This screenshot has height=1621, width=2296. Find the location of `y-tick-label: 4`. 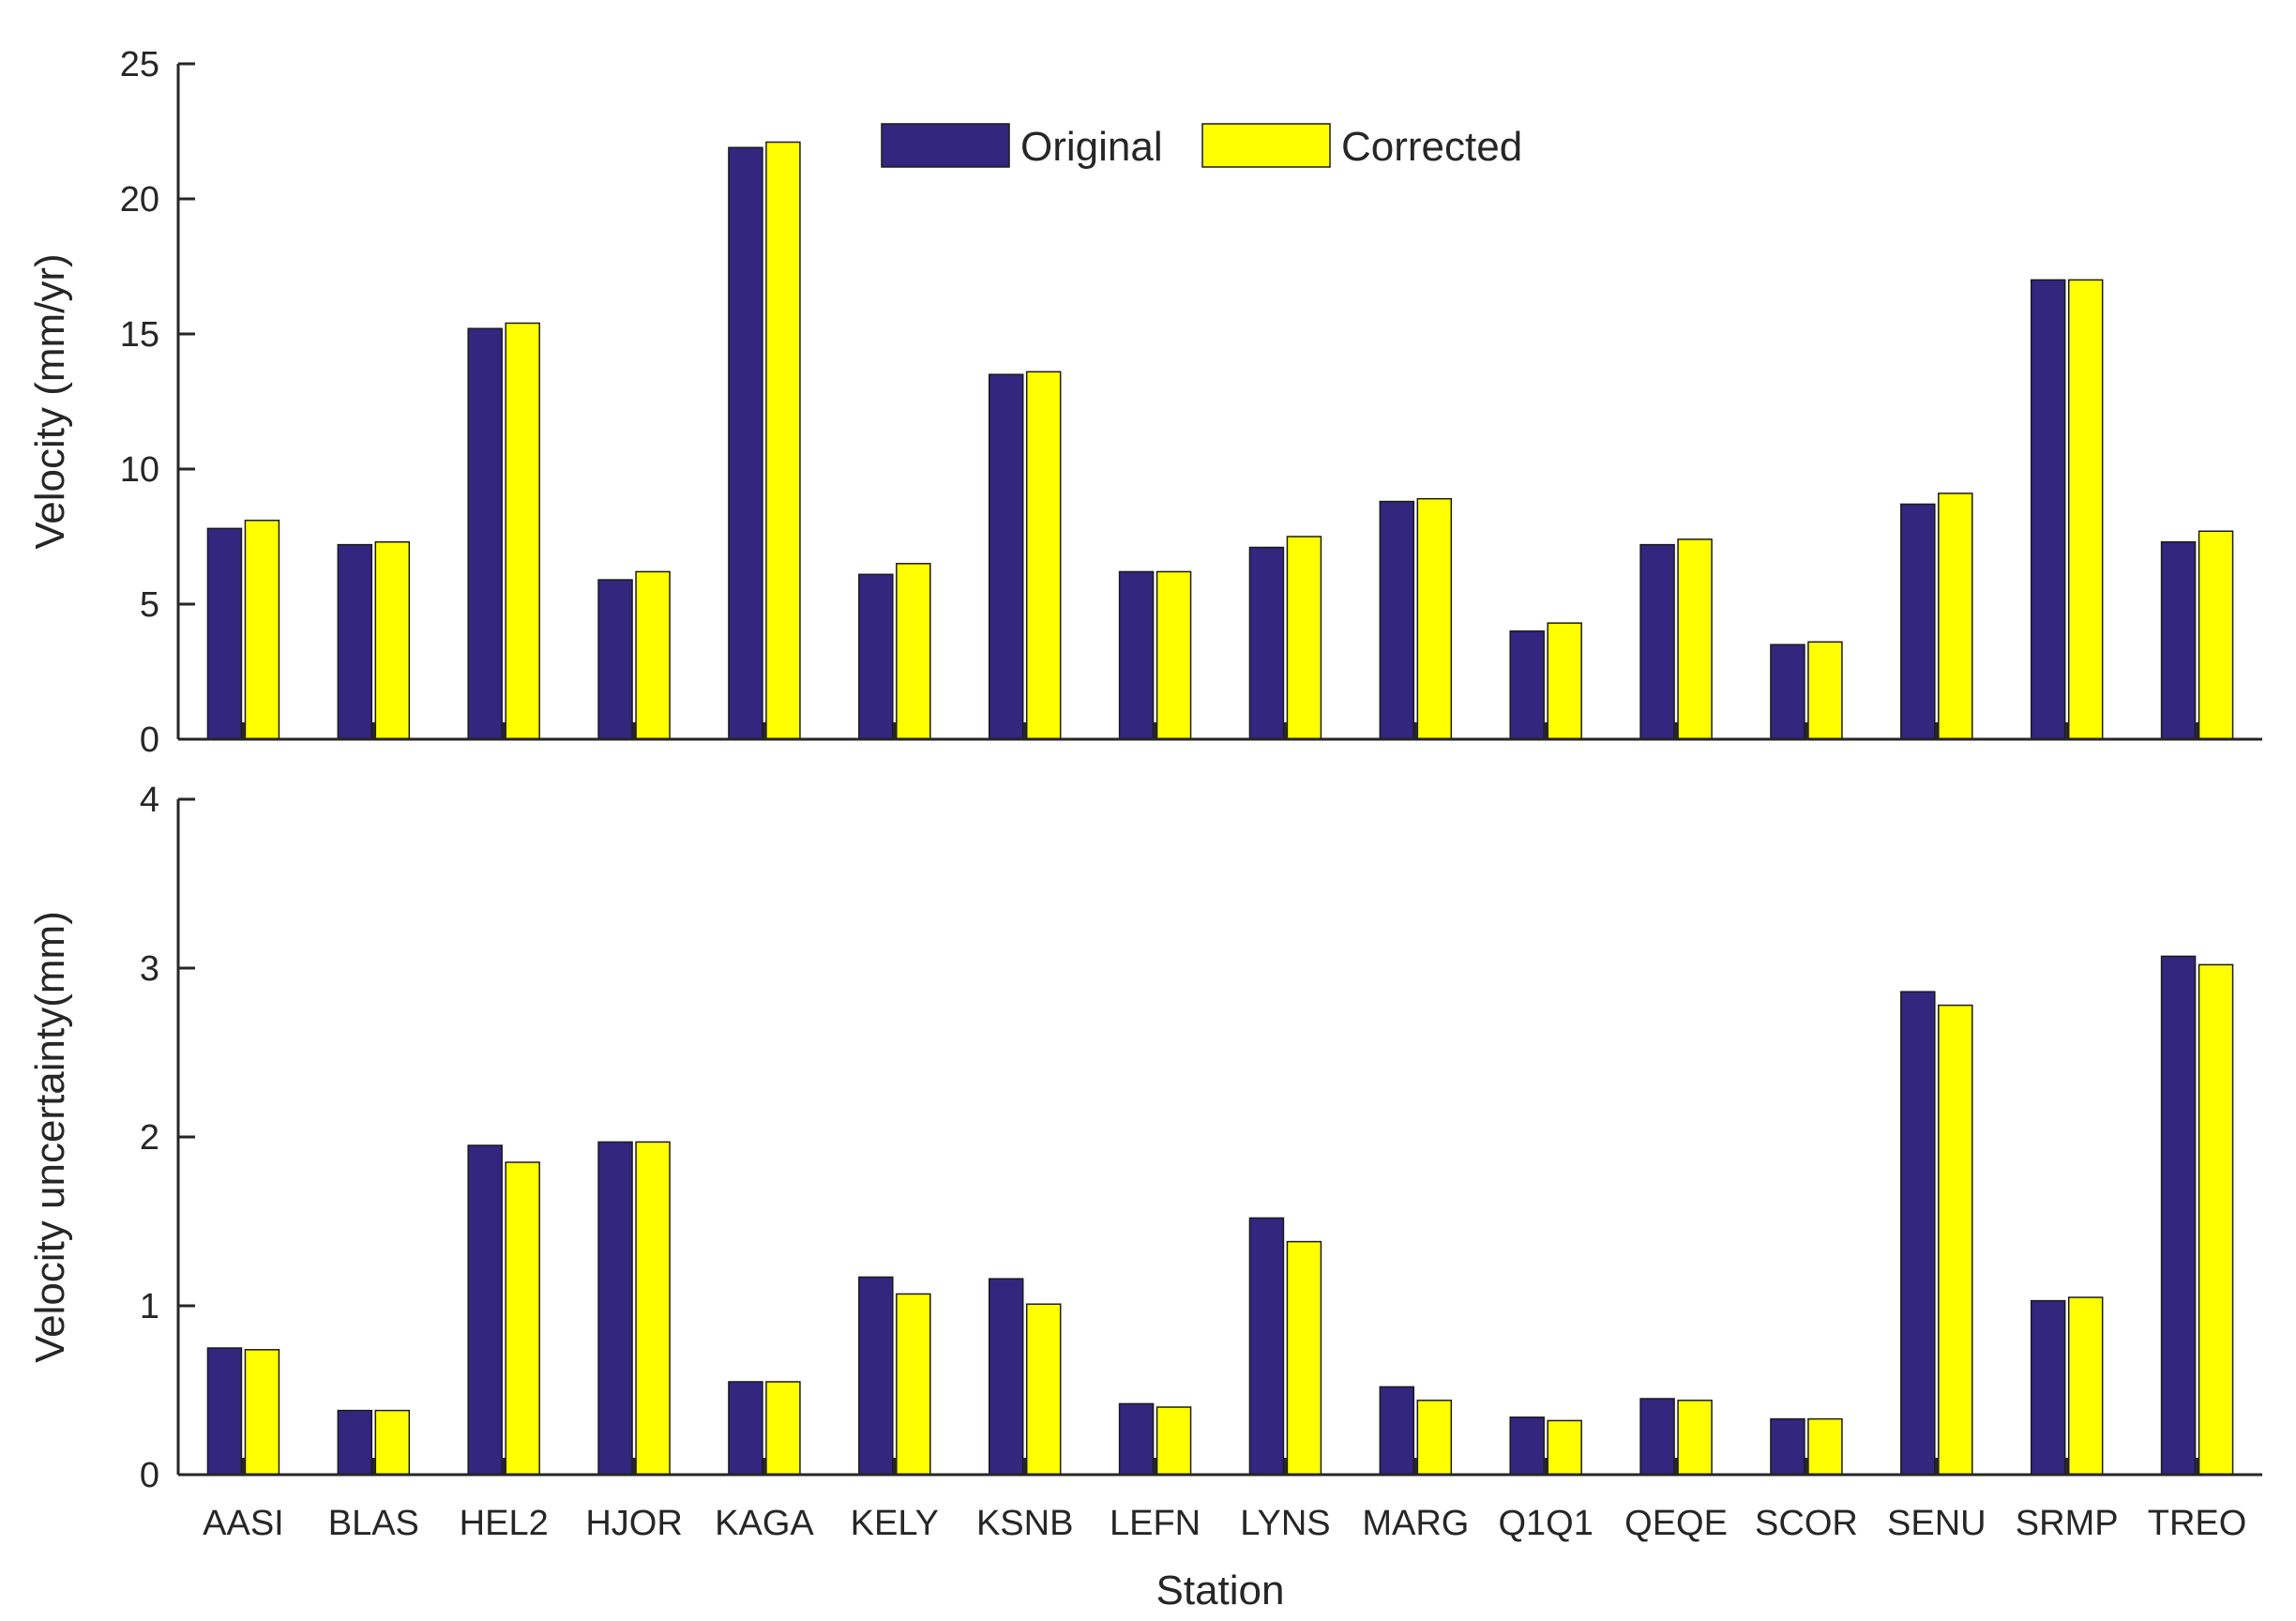

y-tick-label: 4 is located at coordinates (149, 800).